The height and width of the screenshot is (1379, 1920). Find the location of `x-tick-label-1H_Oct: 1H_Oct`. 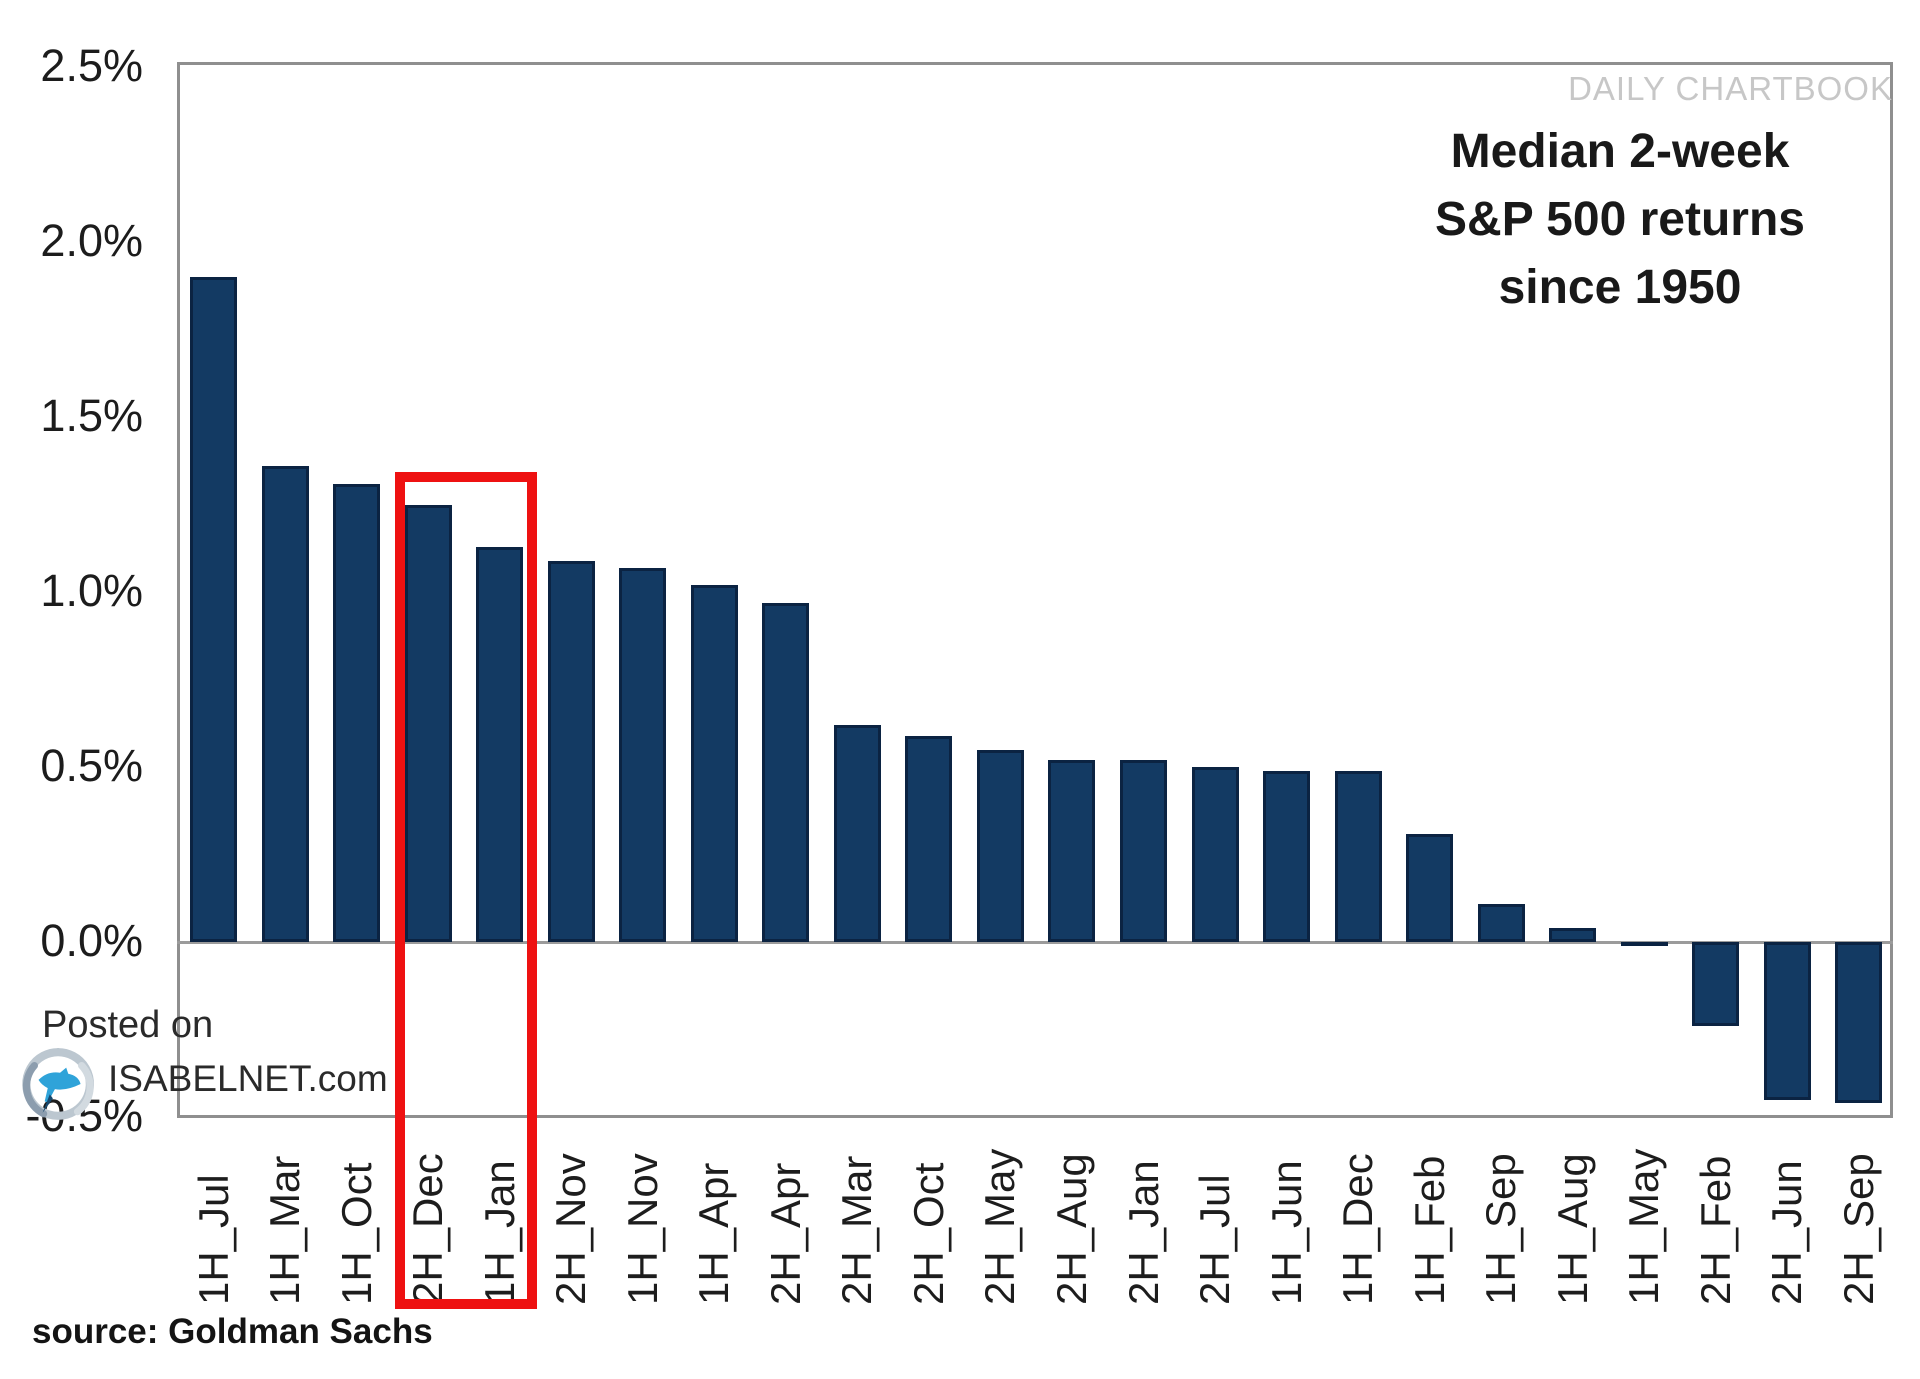

x-tick-label-1H_Oct: 1H_Oct is located at coordinates (356, 1233).